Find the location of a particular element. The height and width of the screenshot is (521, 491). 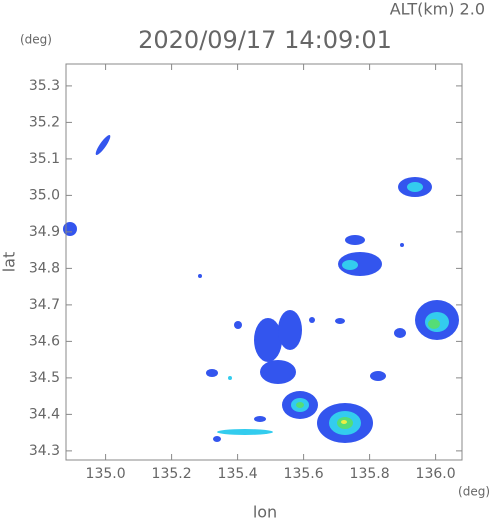

y-tick-label: 34.5 is located at coordinates (44, 378).